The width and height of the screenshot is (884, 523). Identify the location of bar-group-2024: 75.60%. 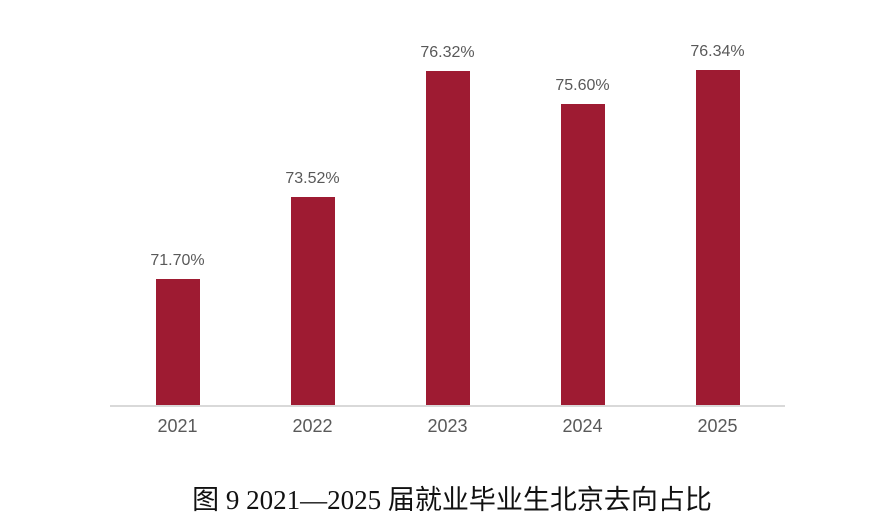
(582, 241).